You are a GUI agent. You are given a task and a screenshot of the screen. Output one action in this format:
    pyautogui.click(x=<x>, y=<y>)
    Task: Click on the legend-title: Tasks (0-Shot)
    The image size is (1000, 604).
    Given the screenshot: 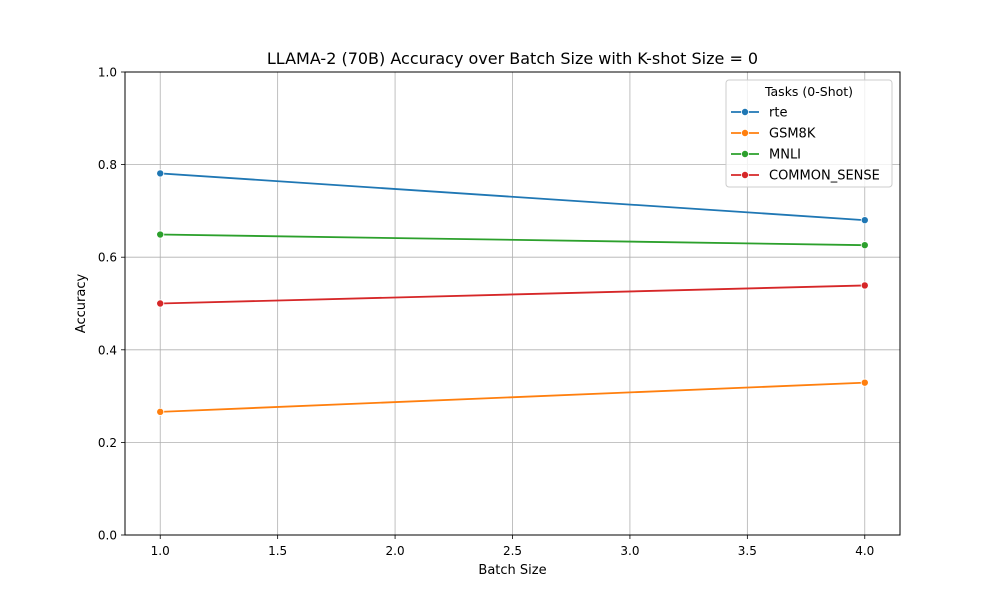 What is the action you would take?
    pyautogui.click(x=808, y=91)
    